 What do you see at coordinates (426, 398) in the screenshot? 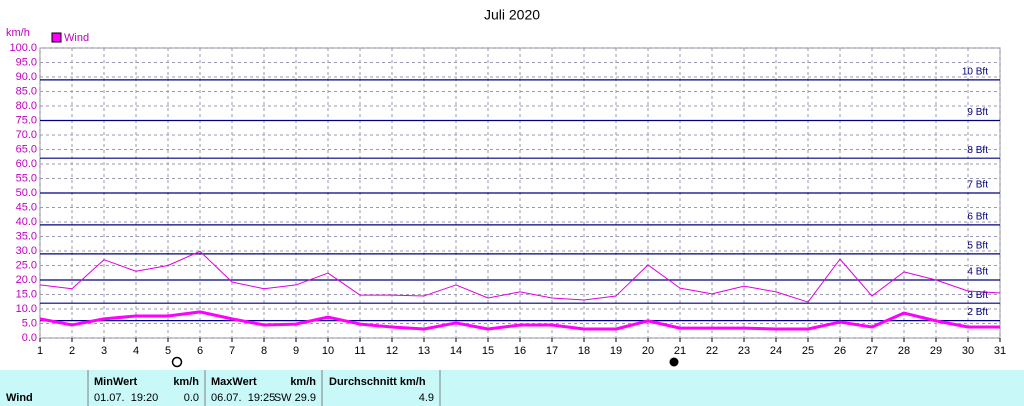
I see `table-value: 4.9` at bounding box center [426, 398].